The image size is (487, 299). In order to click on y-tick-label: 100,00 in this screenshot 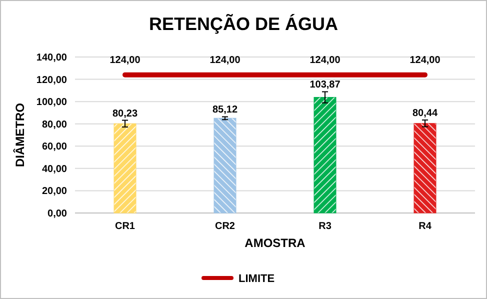, I will do `click(52, 102)`.